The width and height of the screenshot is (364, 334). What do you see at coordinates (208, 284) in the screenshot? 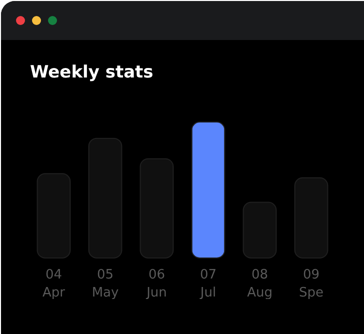
I see `x-tick-label: 07 Jul` at bounding box center [208, 284].